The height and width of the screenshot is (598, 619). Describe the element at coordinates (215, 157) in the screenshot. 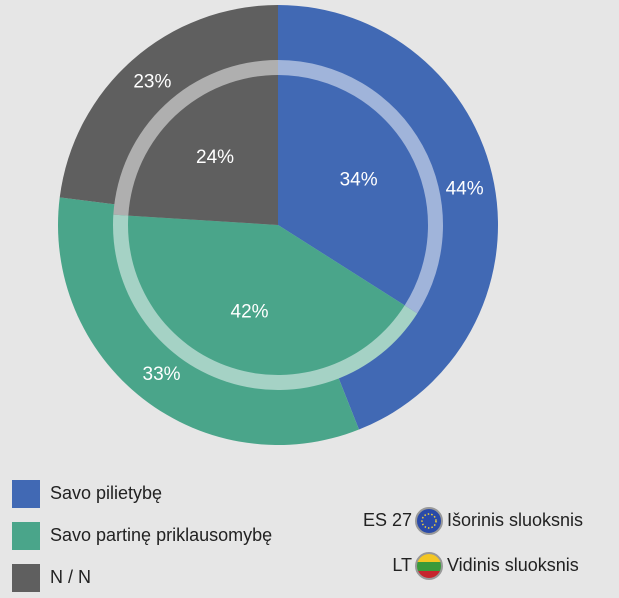

I see `value-label: 24%` at that location.